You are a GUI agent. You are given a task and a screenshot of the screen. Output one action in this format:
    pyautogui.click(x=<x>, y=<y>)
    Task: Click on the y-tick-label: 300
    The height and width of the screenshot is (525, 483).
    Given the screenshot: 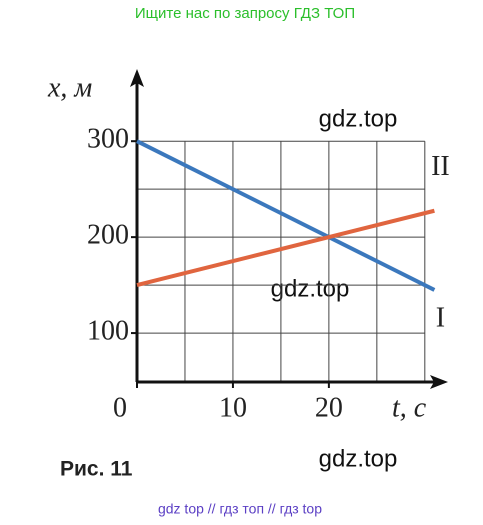 What is the action you would take?
    pyautogui.click(x=108, y=139)
    